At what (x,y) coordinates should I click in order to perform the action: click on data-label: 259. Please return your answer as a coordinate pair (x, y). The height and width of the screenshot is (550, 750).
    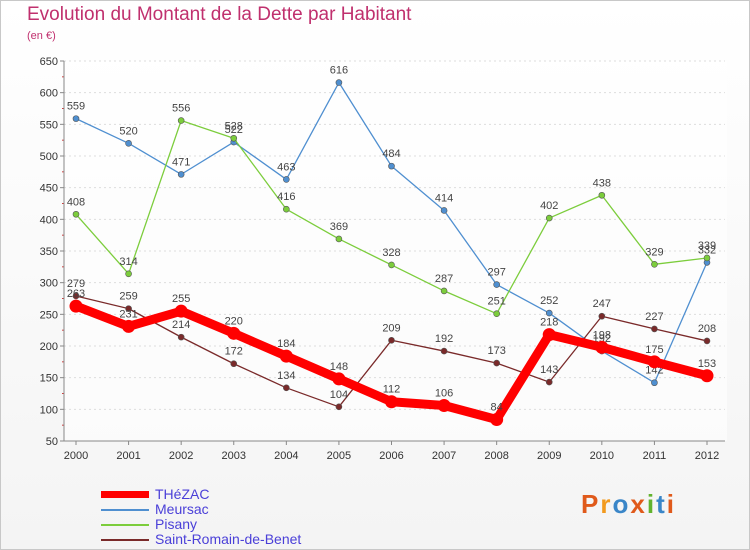
    Looking at the image, I should click on (128, 297).